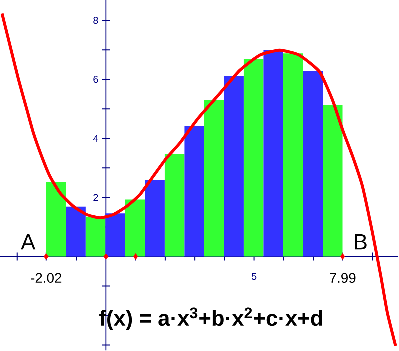  Describe the element at coordinates (254, 276) in the screenshot. I see `x-tick-label: 5` at that location.